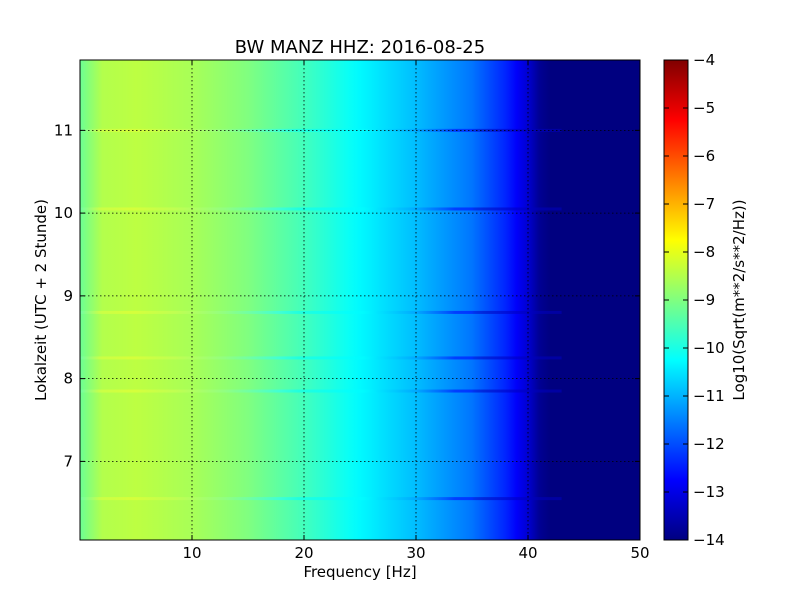 This screenshot has width=800, height=600. I want to click on y-tick-label: 10, so click(63, 213).